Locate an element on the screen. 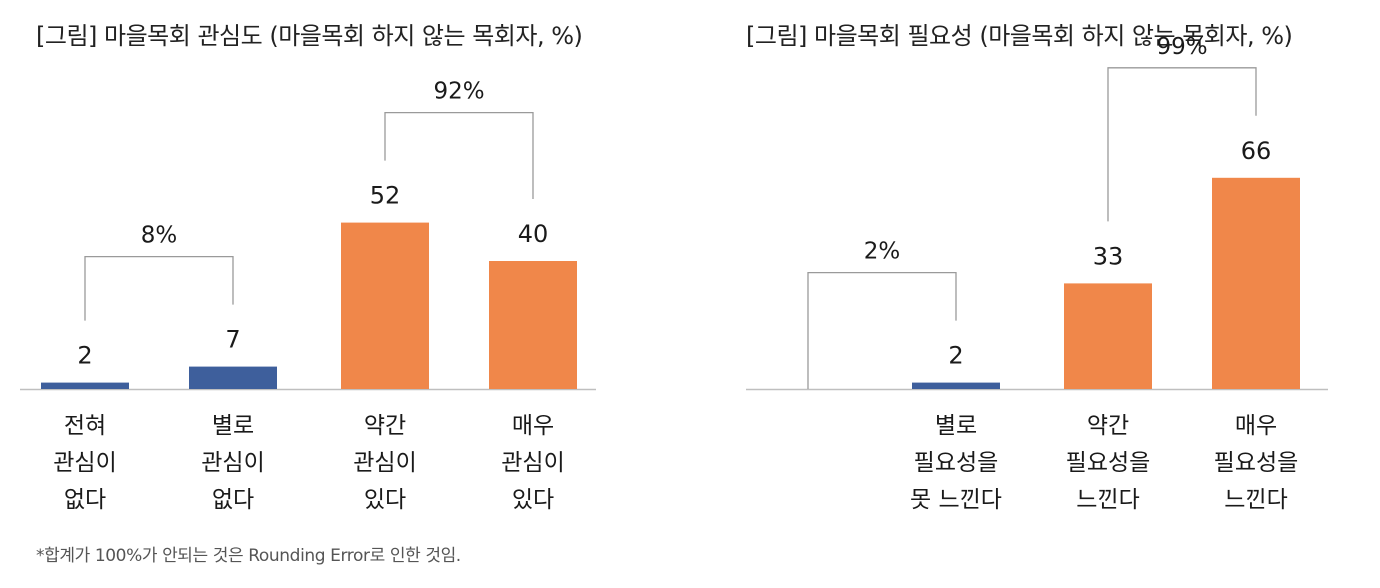  group-total-label: 2% is located at coordinates (882, 252).